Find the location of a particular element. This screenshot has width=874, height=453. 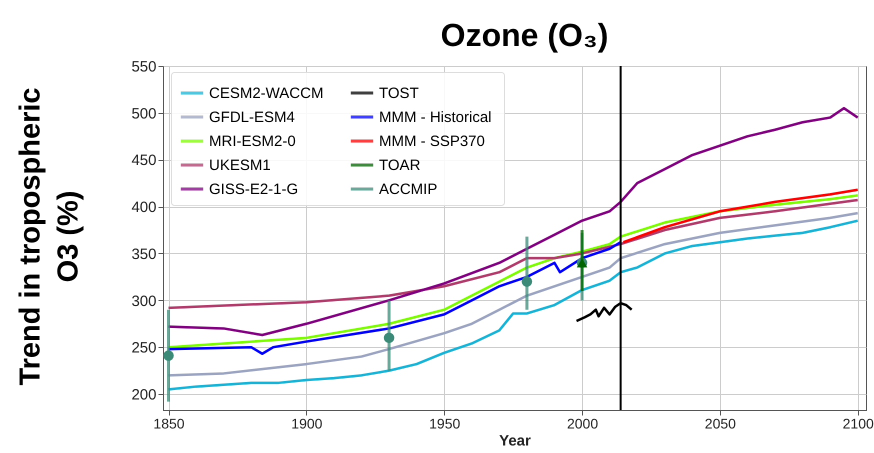

x-tick-label: 1850 is located at coordinates (169, 424).